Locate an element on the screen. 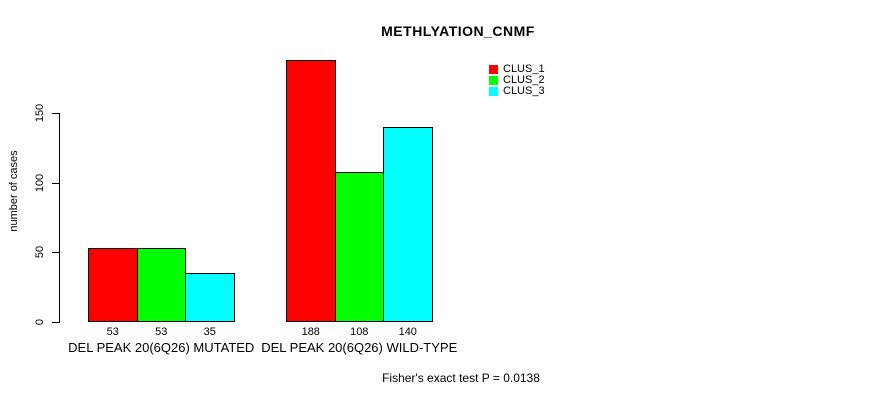  legend-item: CLUS_2 is located at coordinates (517, 80).